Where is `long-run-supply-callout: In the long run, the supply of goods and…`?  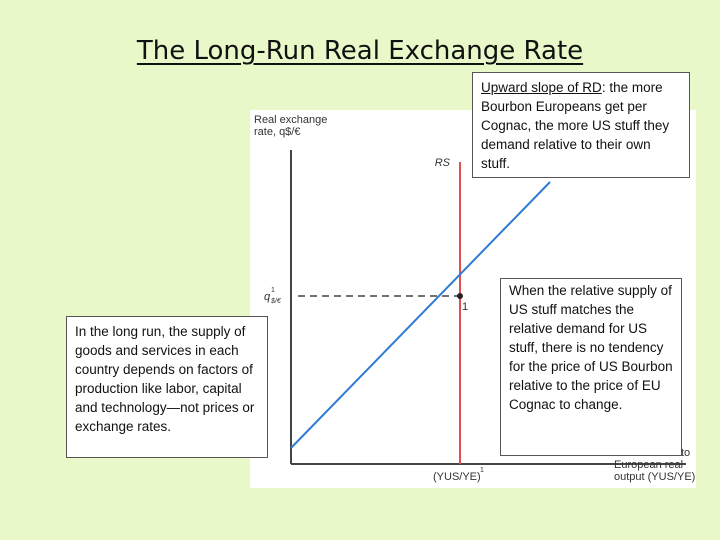 long-run-supply-callout: In the long run, the supply of goods and… is located at coordinates (167, 387).